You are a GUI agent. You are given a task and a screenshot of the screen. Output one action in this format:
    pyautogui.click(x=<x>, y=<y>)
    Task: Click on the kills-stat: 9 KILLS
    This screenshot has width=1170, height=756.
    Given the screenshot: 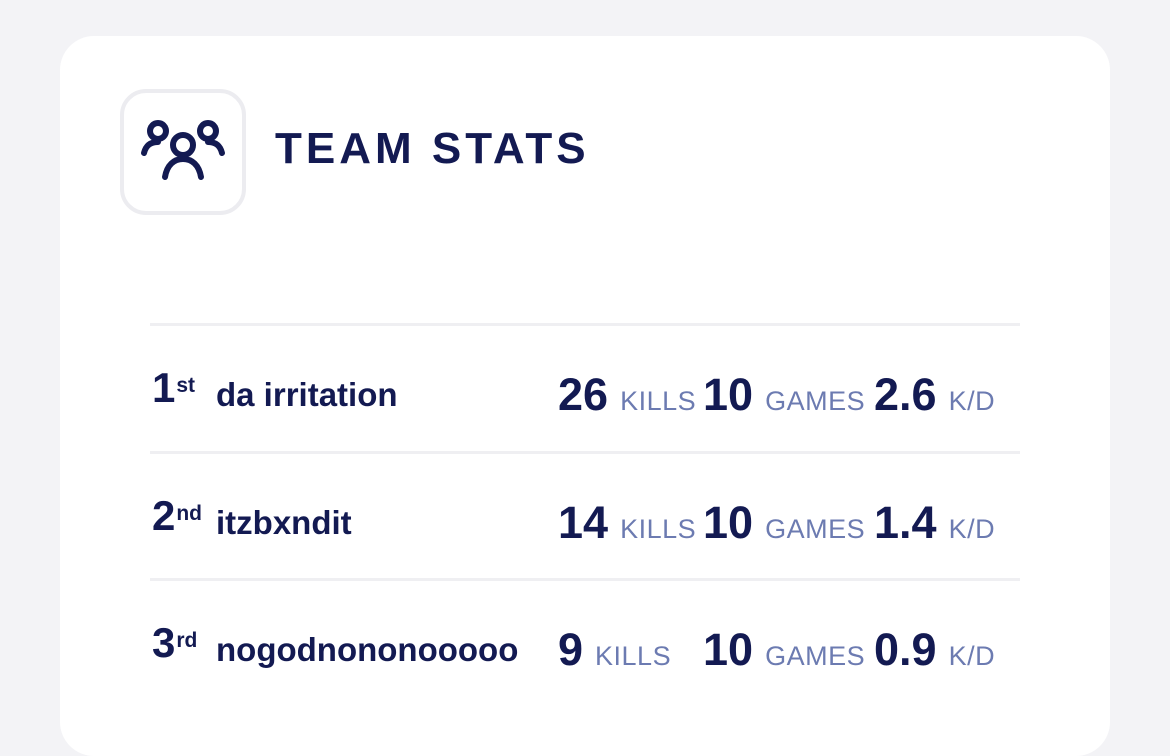 What is the action you would take?
    pyautogui.click(x=614, y=650)
    